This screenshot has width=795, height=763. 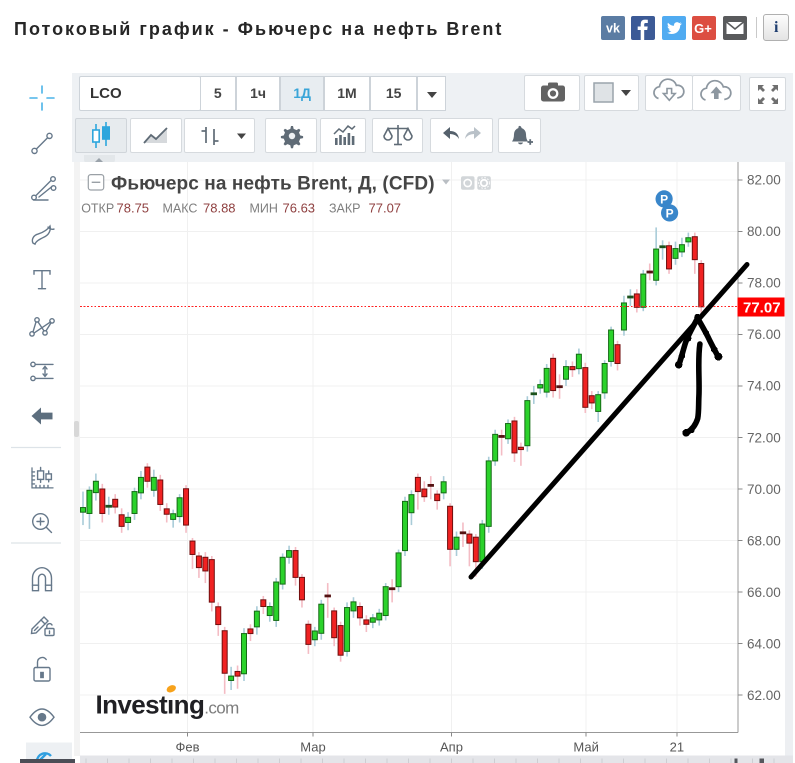 I want to click on svg-text: 76.00, so click(x=764, y=334).